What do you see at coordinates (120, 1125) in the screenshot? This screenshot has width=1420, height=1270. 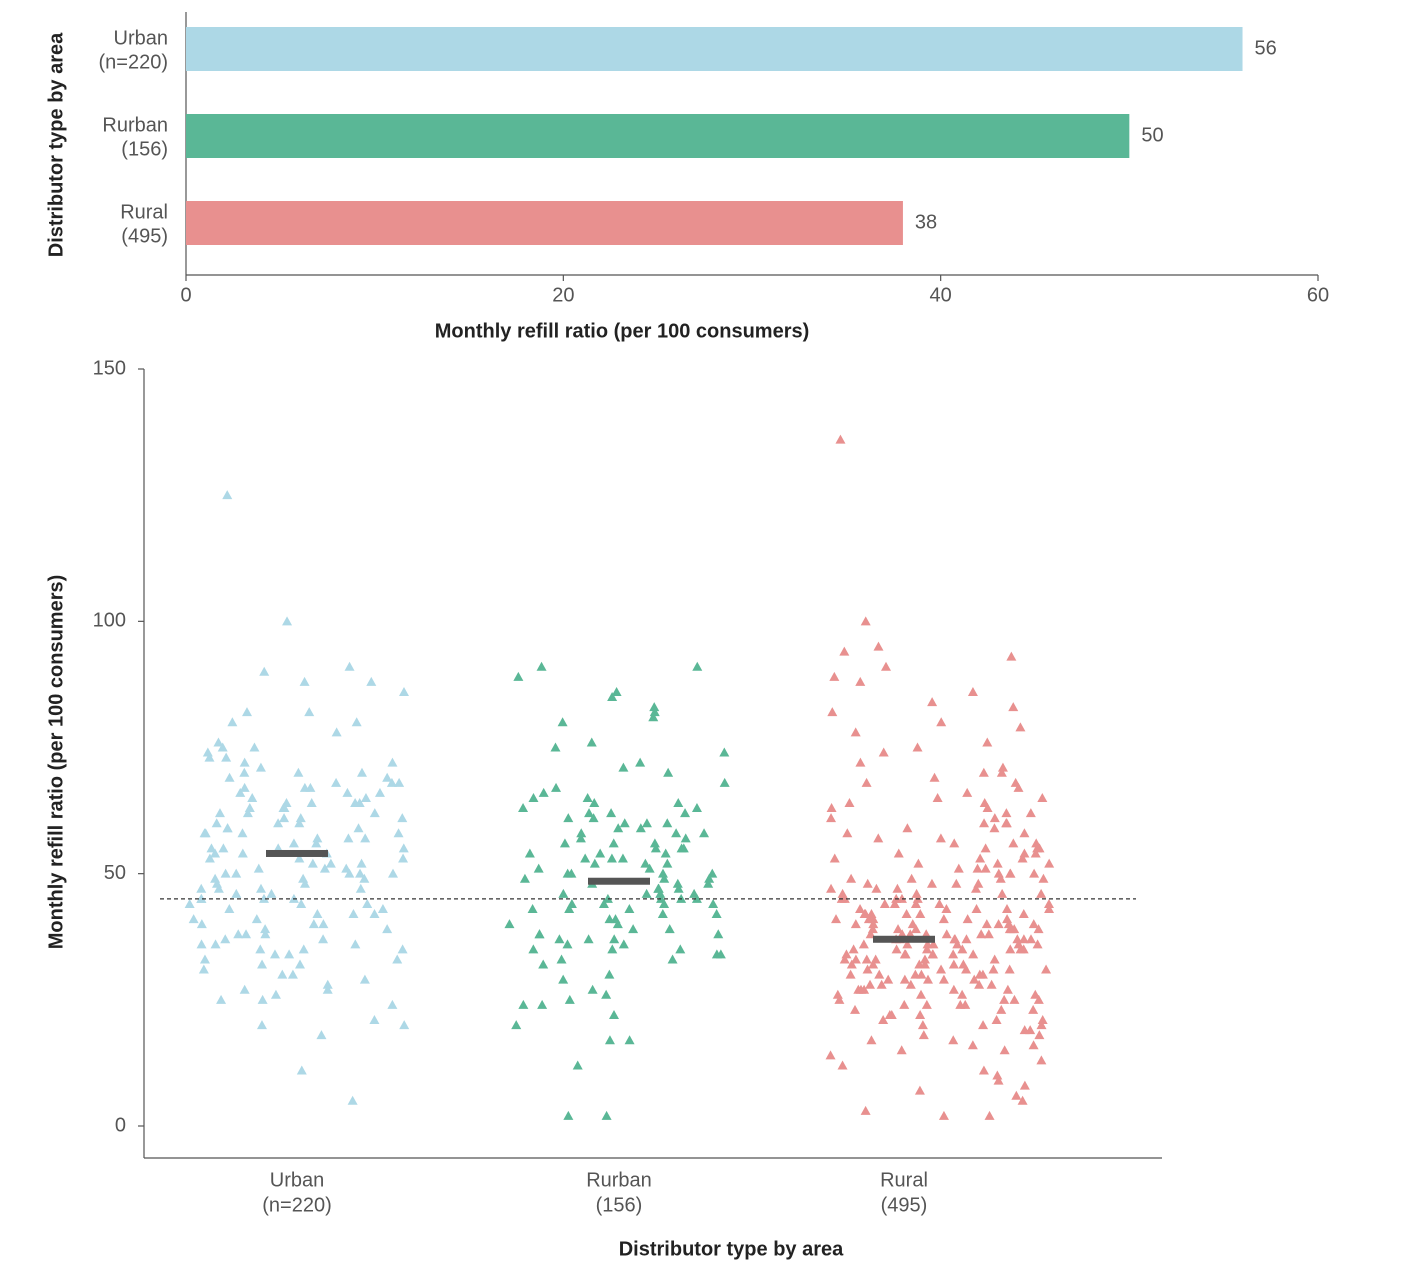 I see `y-tick-label: 0` at bounding box center [120, 1125].